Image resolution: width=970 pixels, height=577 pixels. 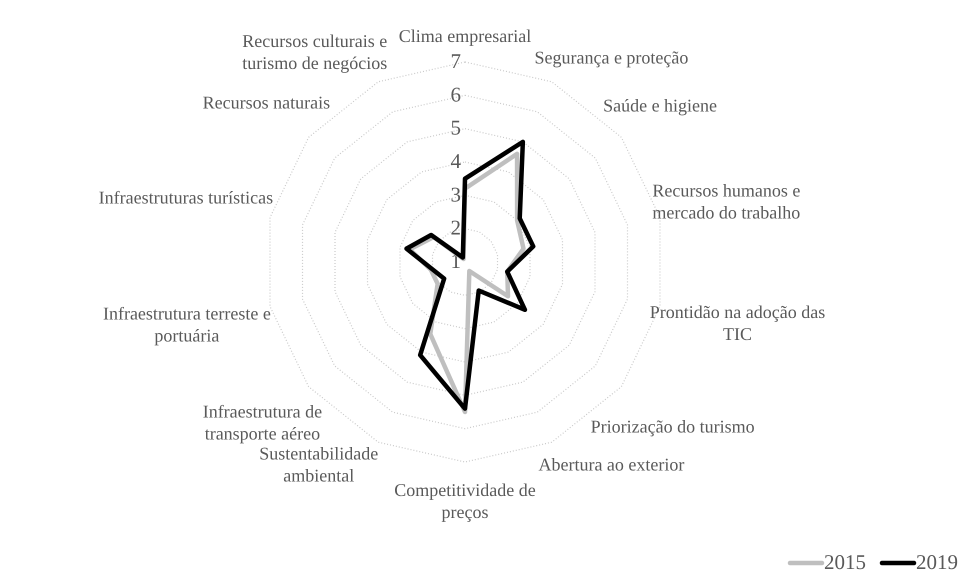 What do you see at coordinates (937, 562) in the screenshot?
I see `legend-label: 2019` at bounding box center [937, 562].